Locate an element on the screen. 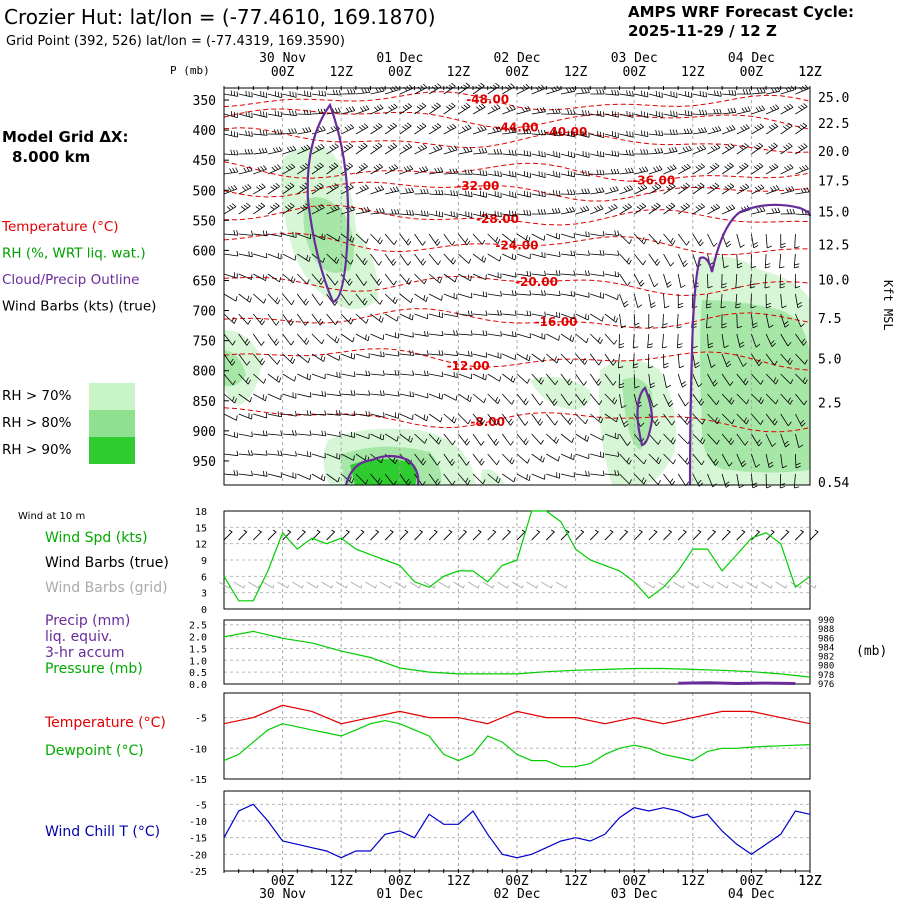 The image size is (900, 900). model-grid-value: 8.000 km is located at coordinates (51, 157).